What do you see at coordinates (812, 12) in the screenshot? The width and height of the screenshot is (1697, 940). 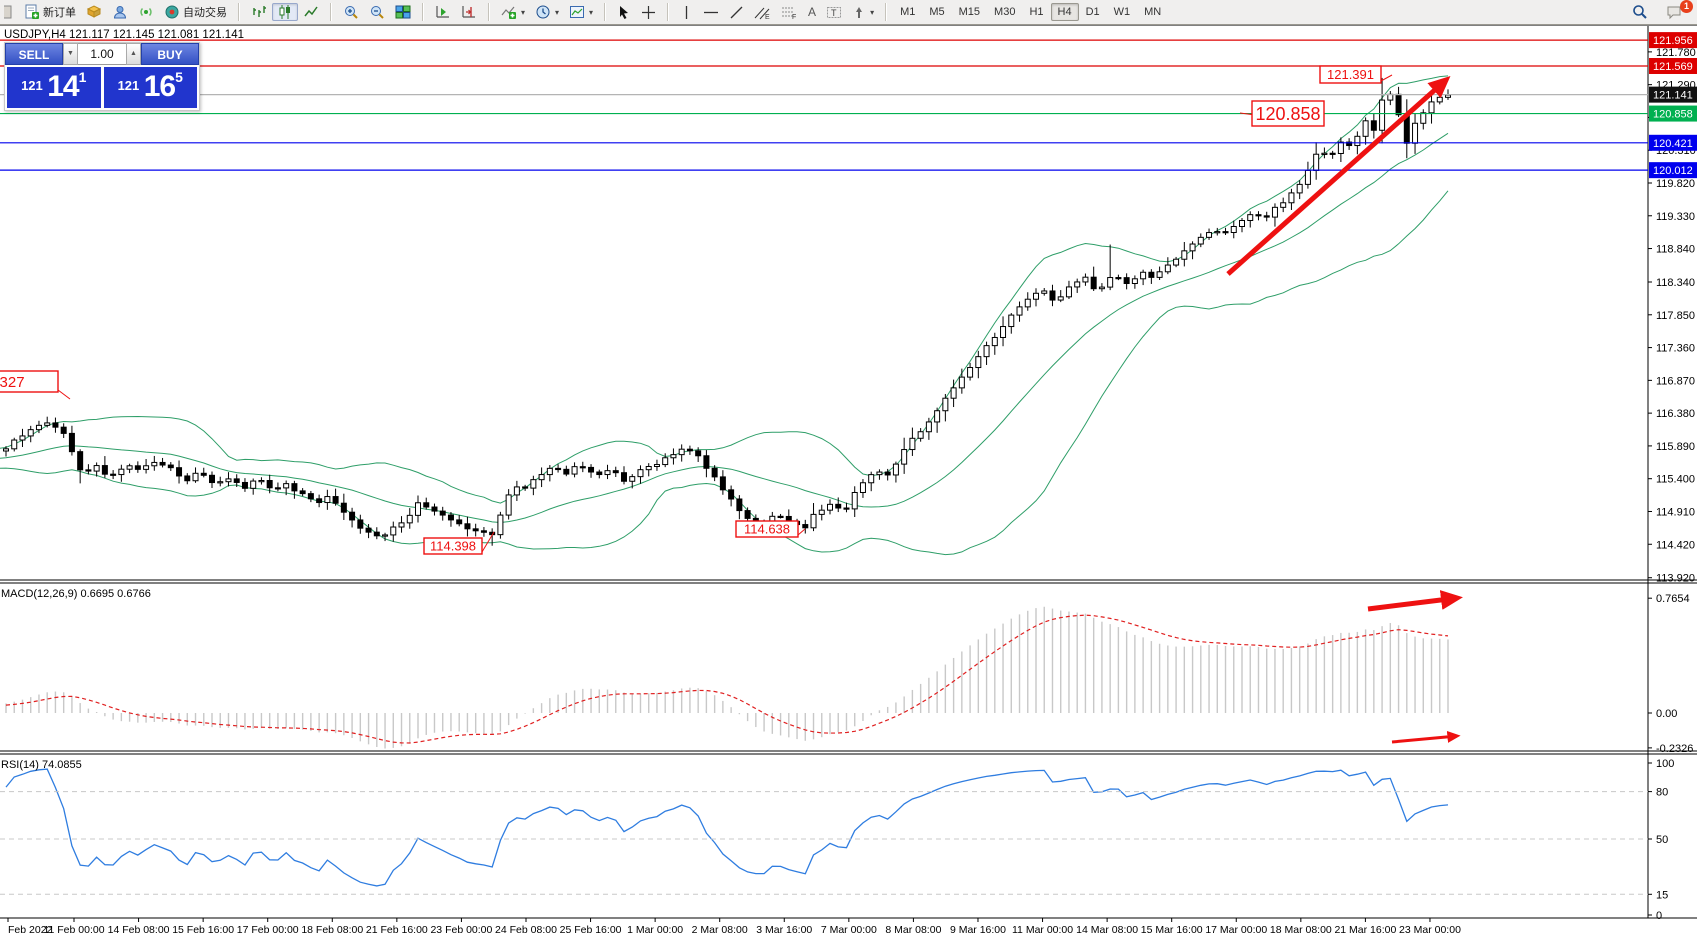 I see `text-tool-button: A` at bounding box center [812, 12].